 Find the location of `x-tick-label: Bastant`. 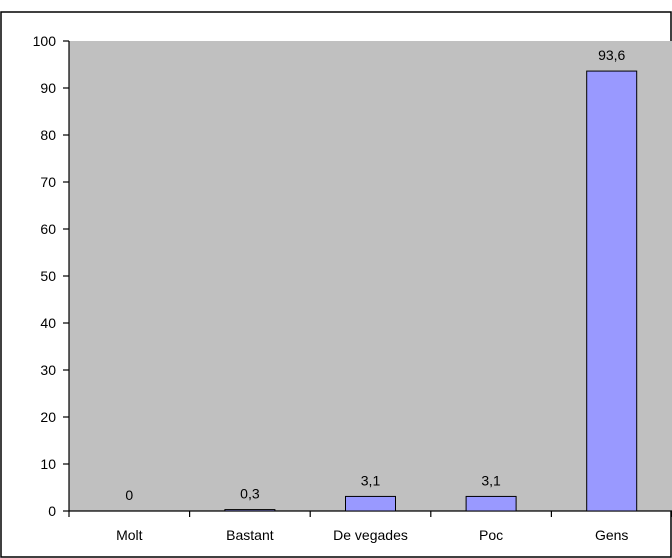

x-tick-label: Bastant is located at coordinates (250, 535).